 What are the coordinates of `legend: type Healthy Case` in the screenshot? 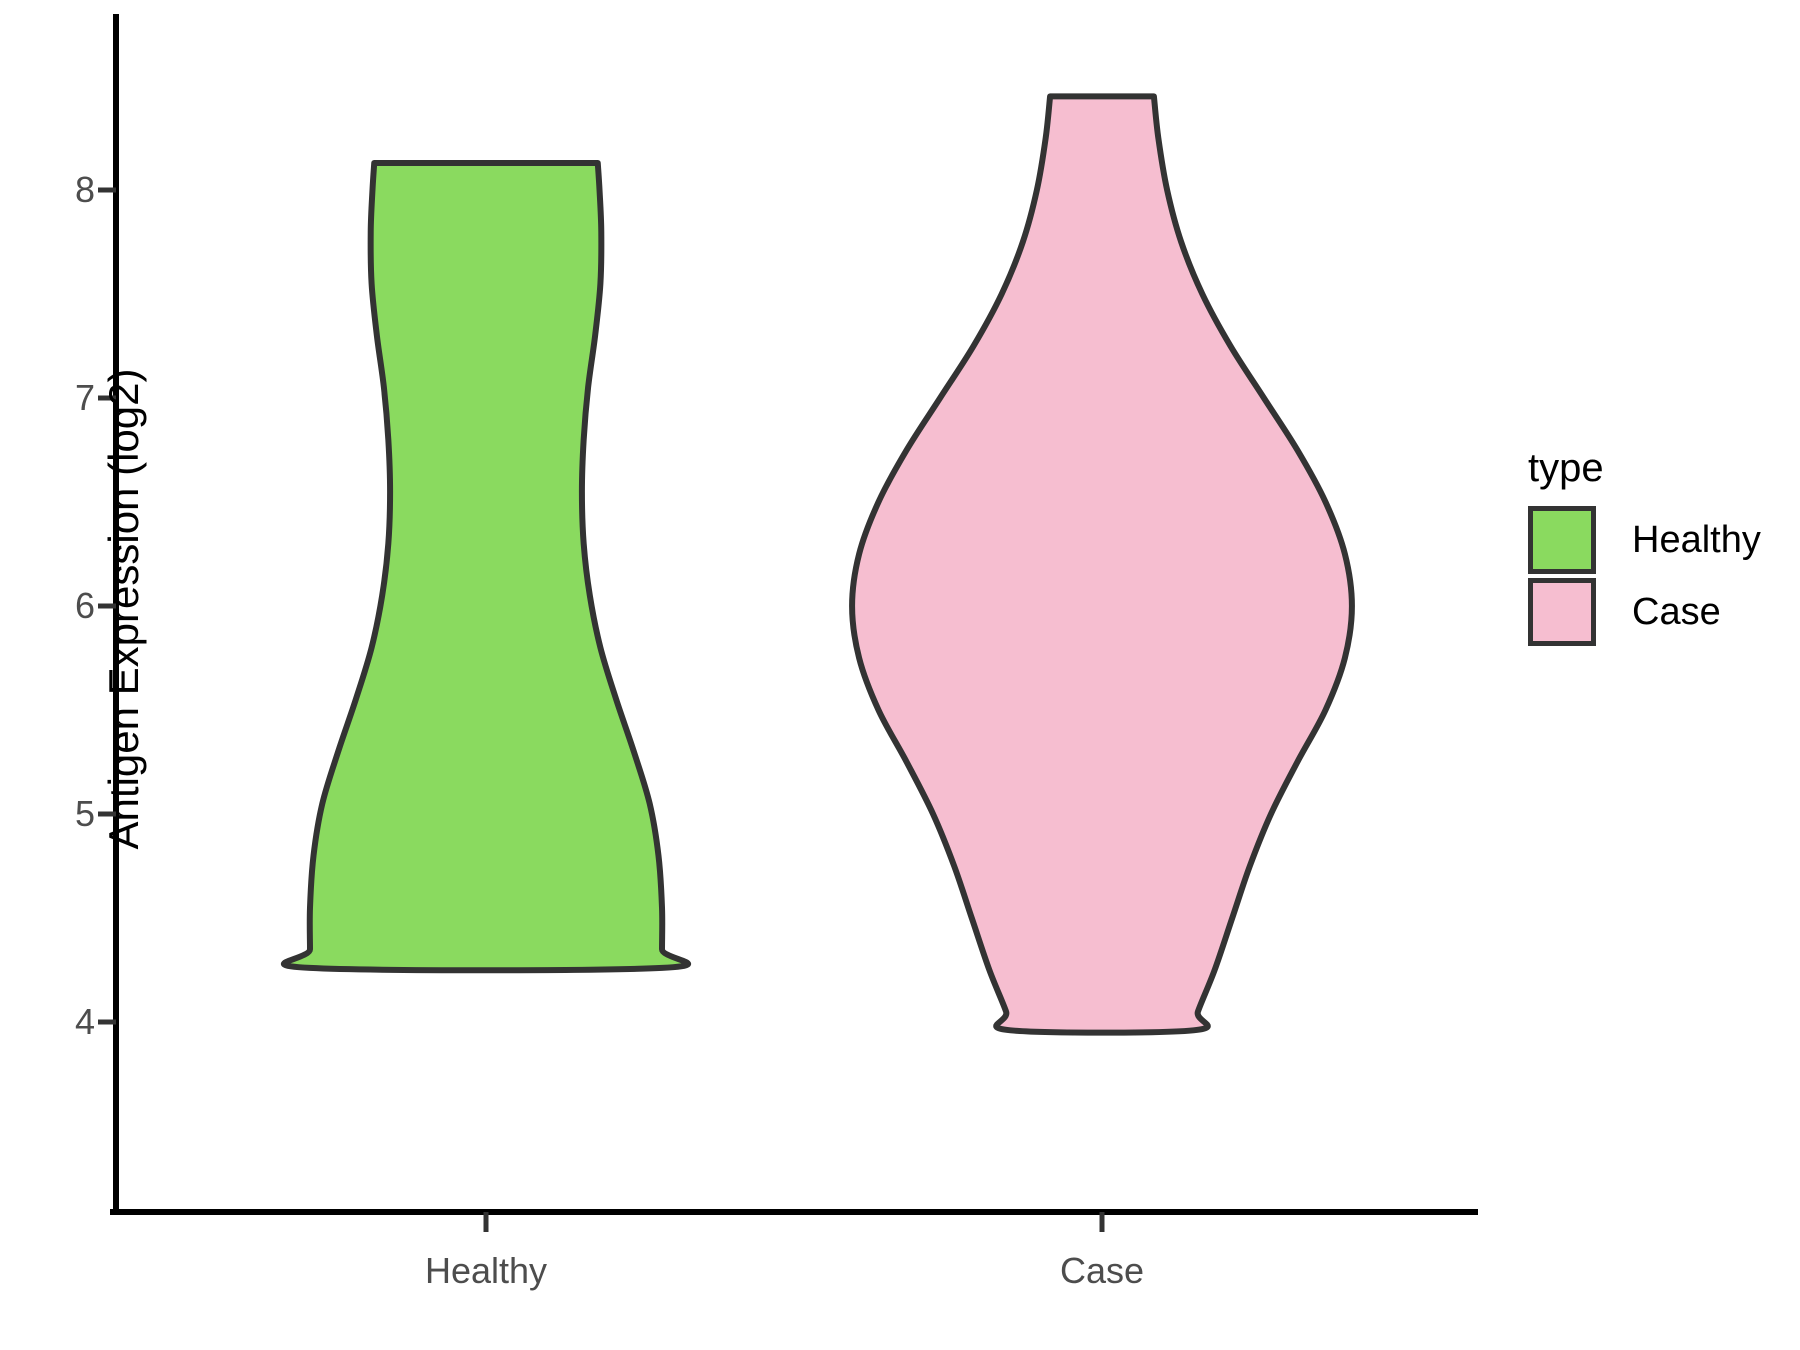 It's located at (1644, 548).